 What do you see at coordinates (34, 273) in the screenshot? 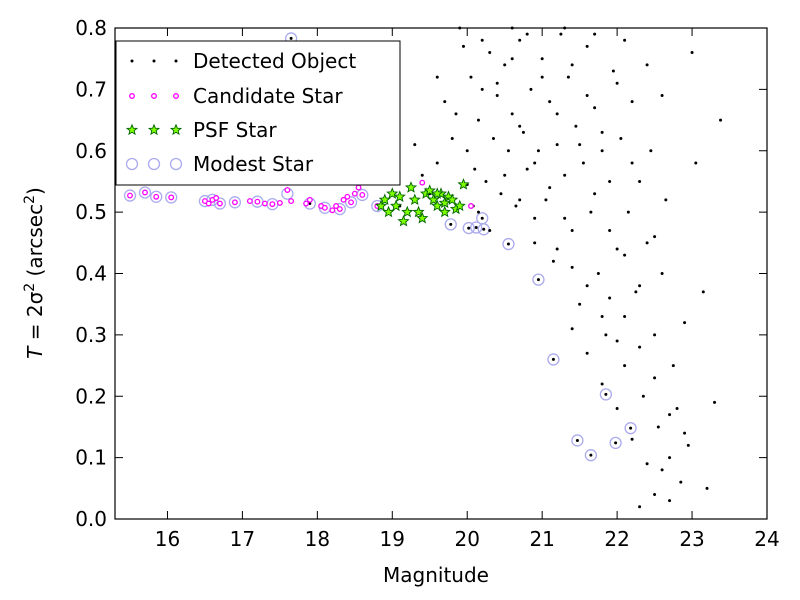
I see `y-axis-label: T = 2σ2 (arcsec2)` at bounding box center [34, 273].